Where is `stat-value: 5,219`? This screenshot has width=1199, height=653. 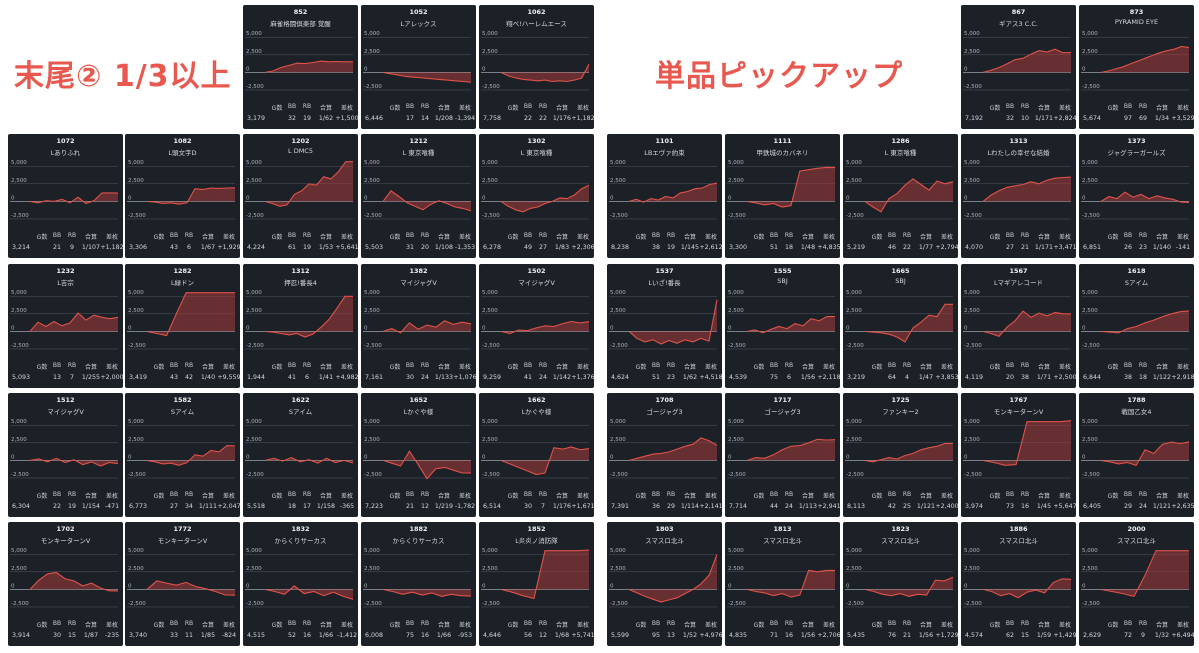
stat-value: 5,219 is located at coordinates (856, 247).